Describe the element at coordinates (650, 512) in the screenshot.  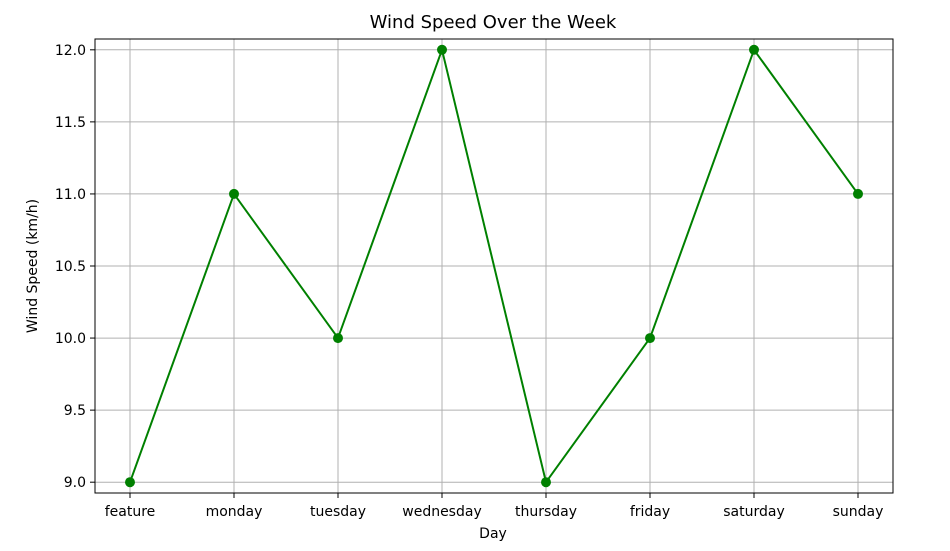
I see `x-tick-label: friday` at that location.